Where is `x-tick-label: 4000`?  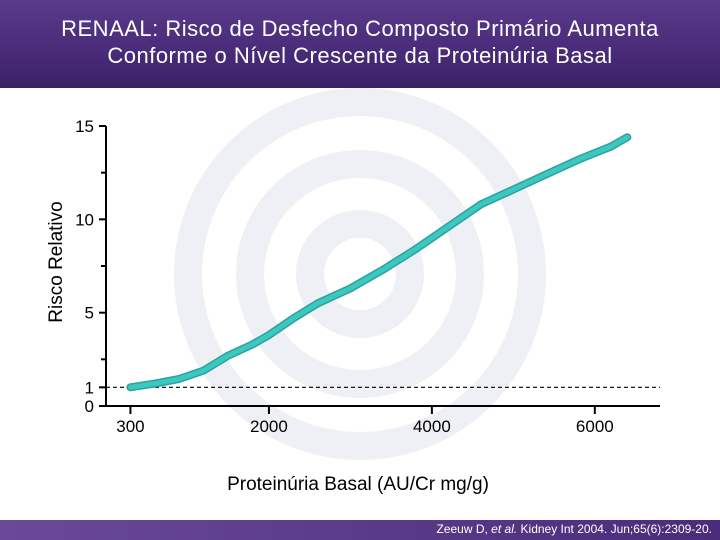 x-tick-label: 4000 is located at coordinates (432, 426).